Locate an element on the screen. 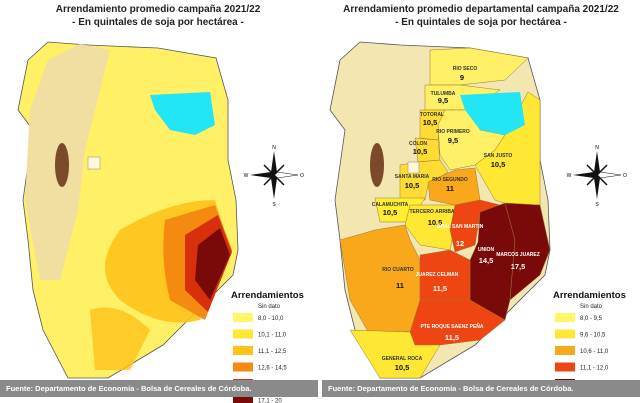  legend-label: 8,0 - 9,5 is located at coordinates (591, 319).